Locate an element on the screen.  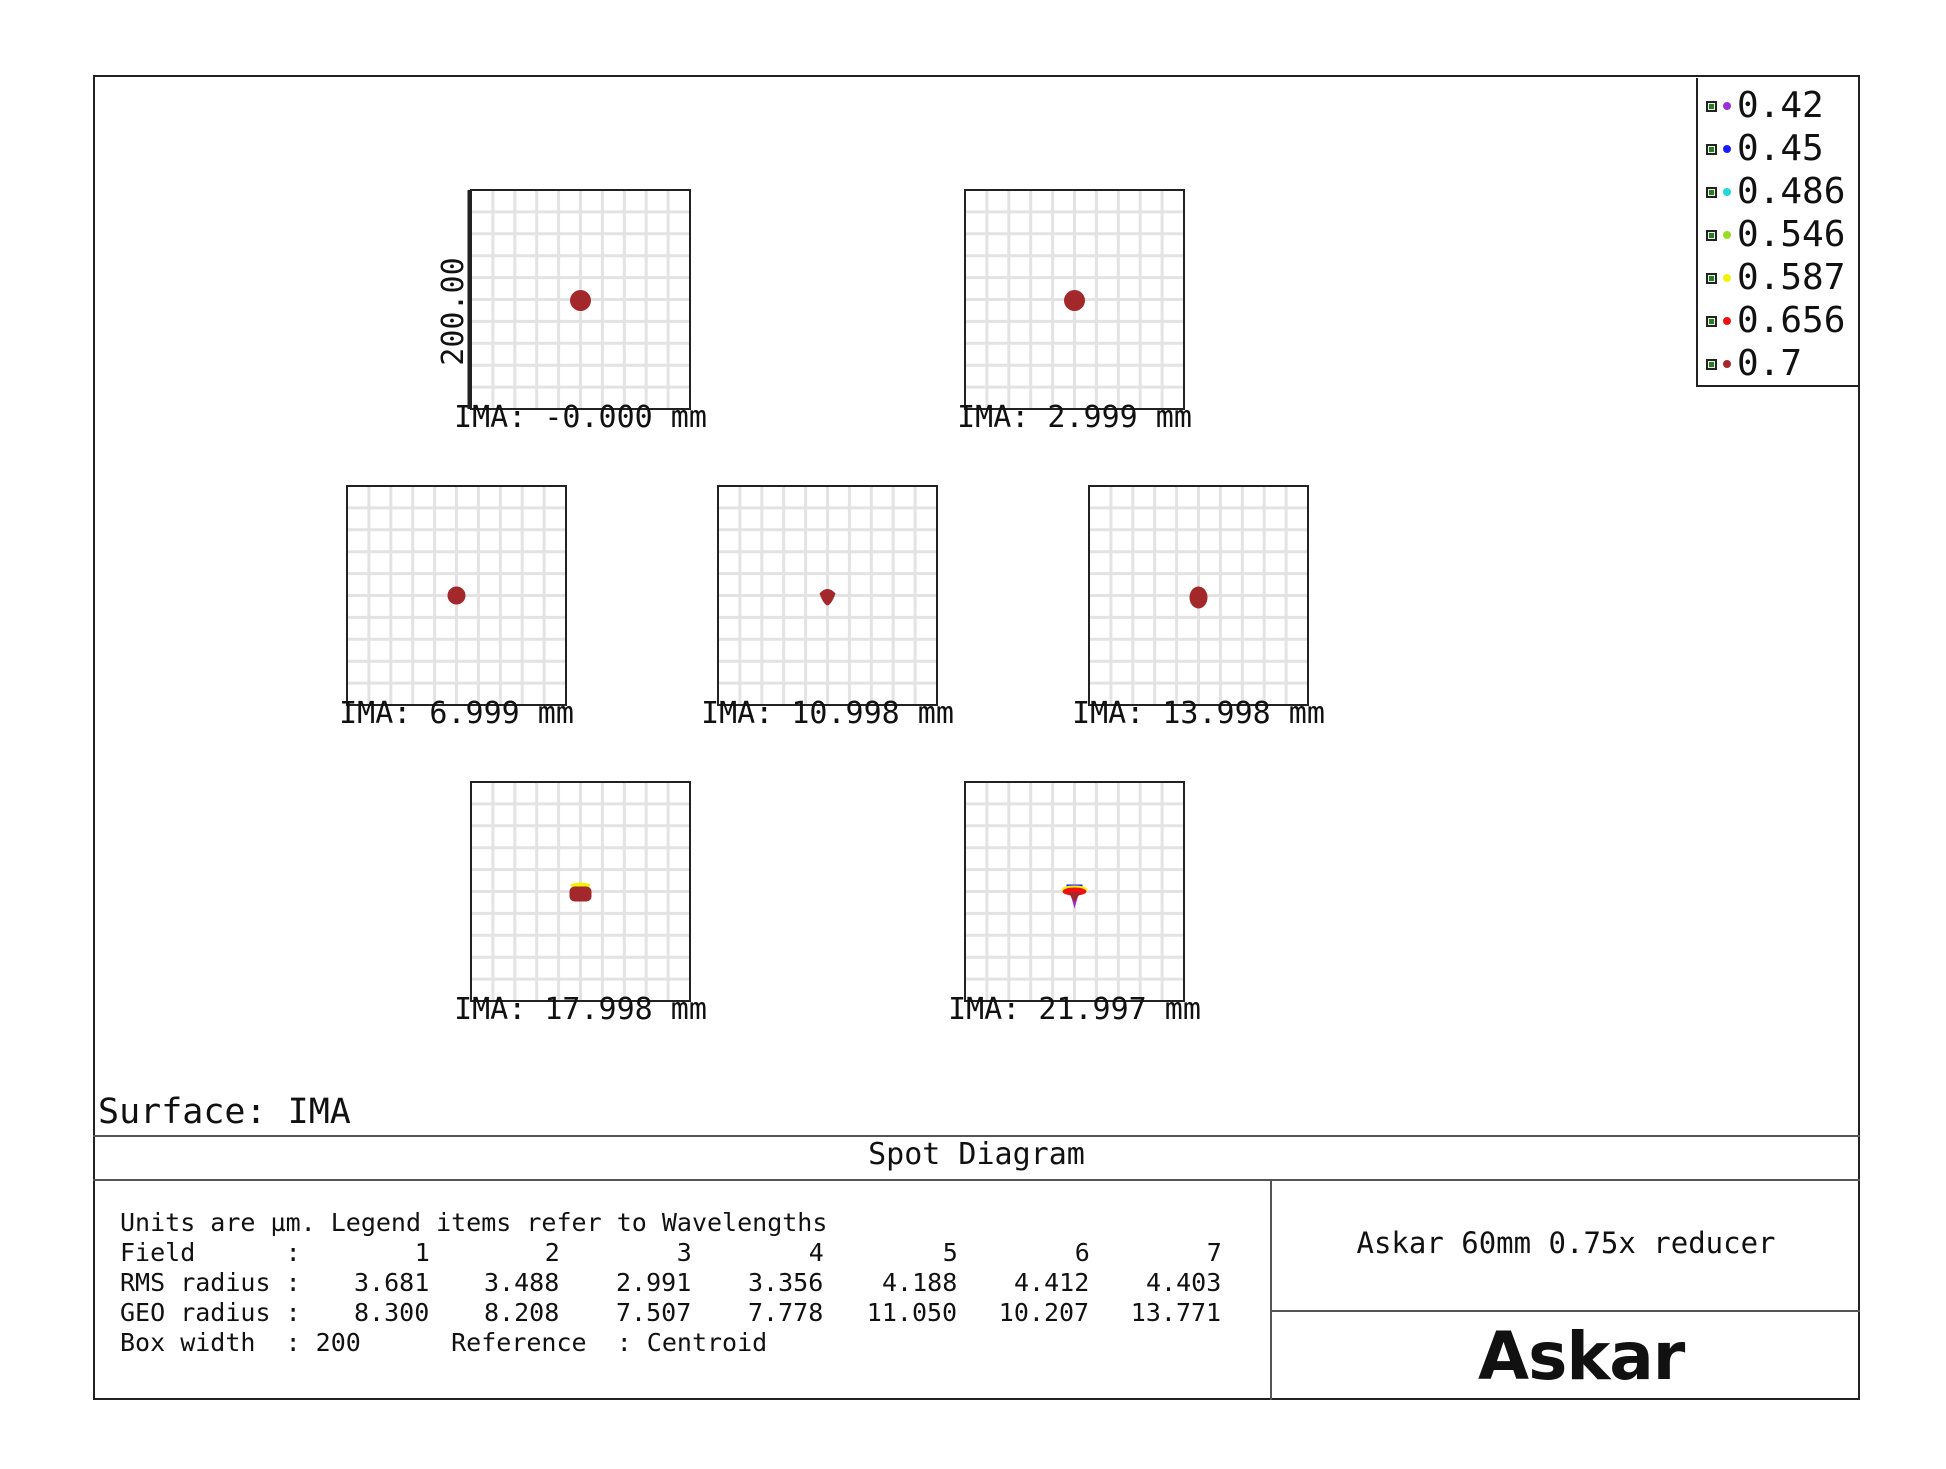
spot-box: IMA: -0.000 mm 200.00 is located at coordinates (571, 312).